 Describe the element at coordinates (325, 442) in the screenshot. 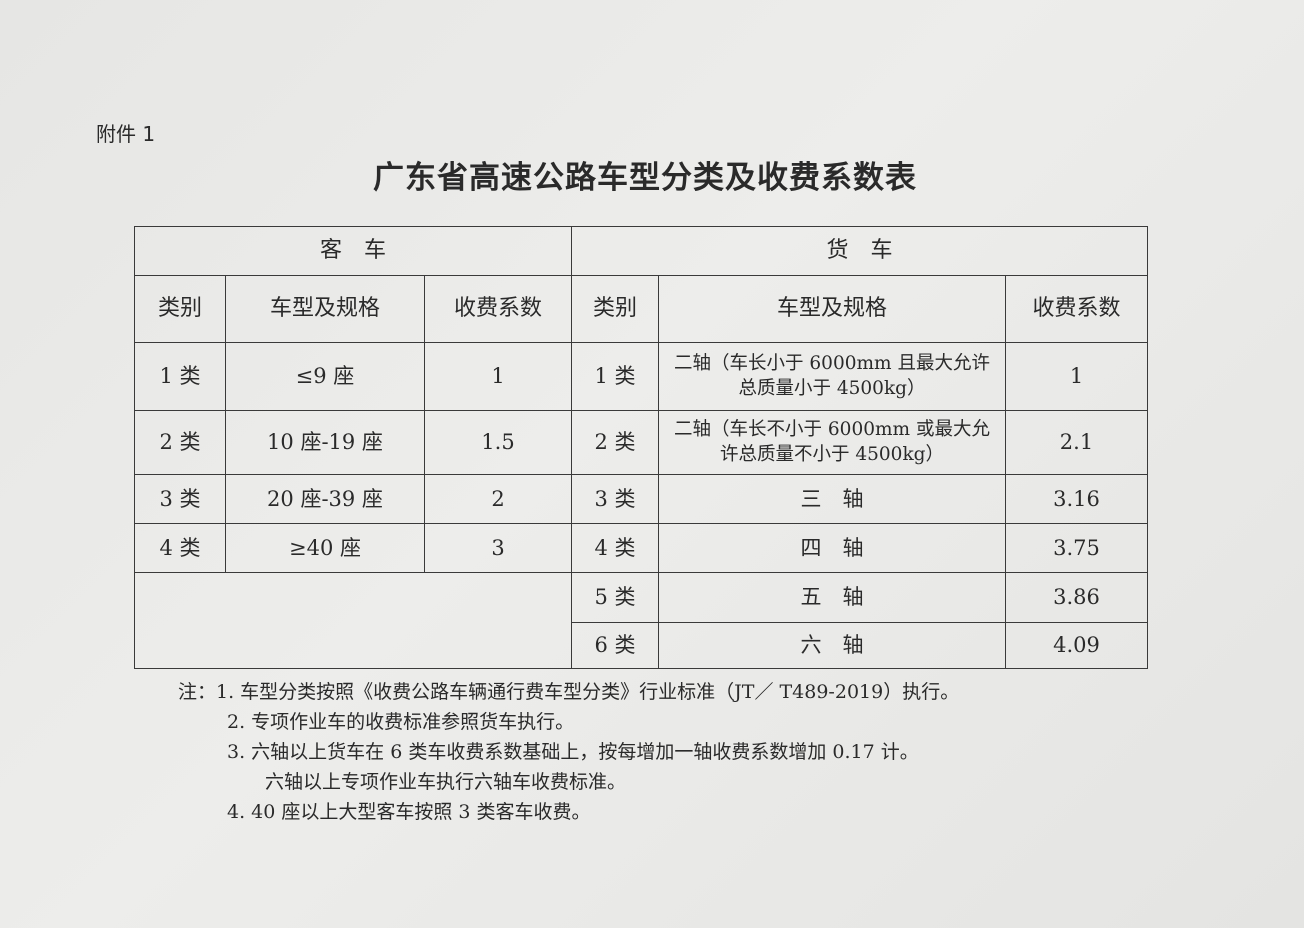

I see `cell-model: 10 座-19 座` at that location.